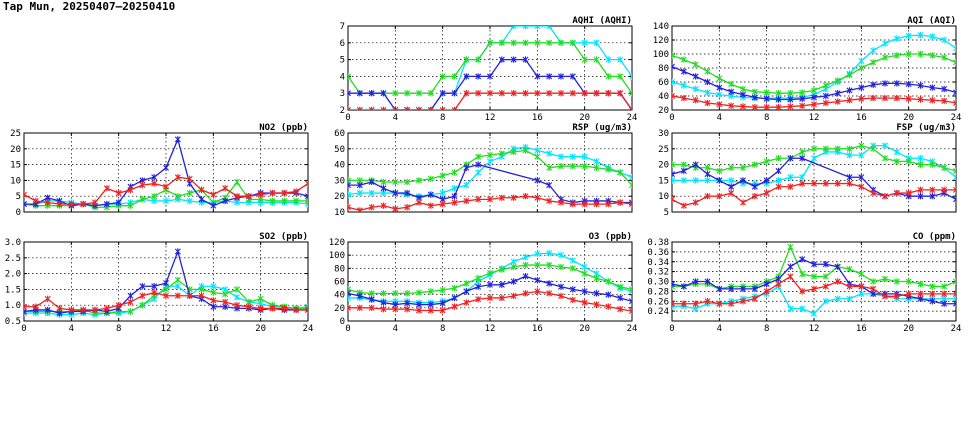 This screenshot has width=975, height=447. What do you see at coordinates (814, 280) in the screenshot?
I see `co-series-group` at bounding box center [814, 280].